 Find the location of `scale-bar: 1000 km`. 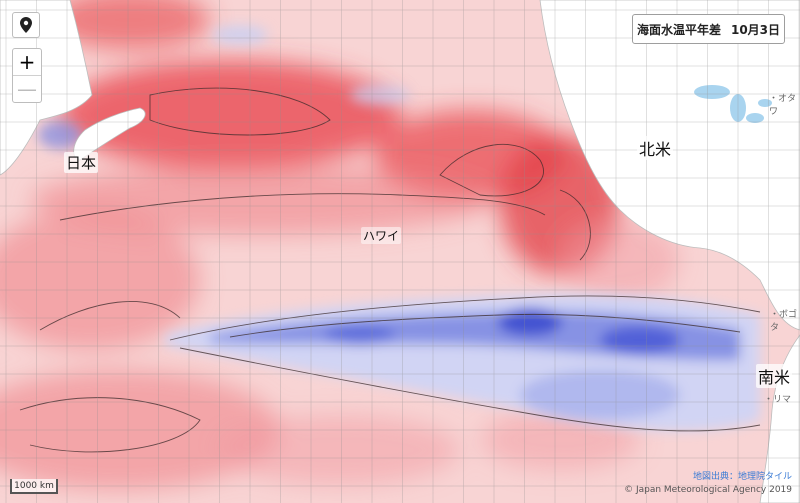

scale-bar: 1000 km is located at coordinates (34, 486).